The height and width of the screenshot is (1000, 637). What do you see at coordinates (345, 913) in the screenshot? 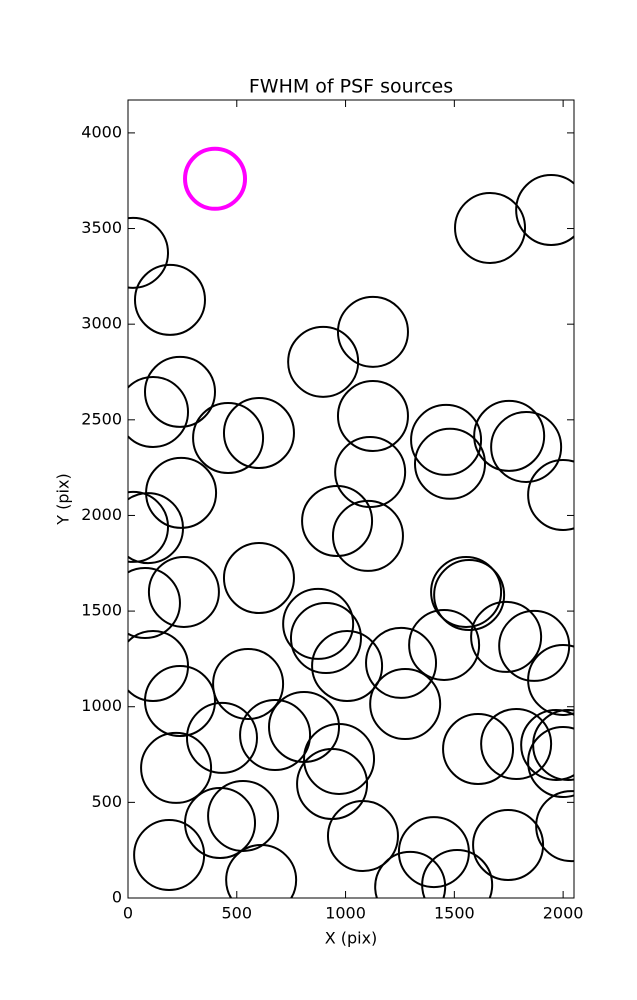
I see `x-tick-label: 1000` at bounding box center [345, 913].